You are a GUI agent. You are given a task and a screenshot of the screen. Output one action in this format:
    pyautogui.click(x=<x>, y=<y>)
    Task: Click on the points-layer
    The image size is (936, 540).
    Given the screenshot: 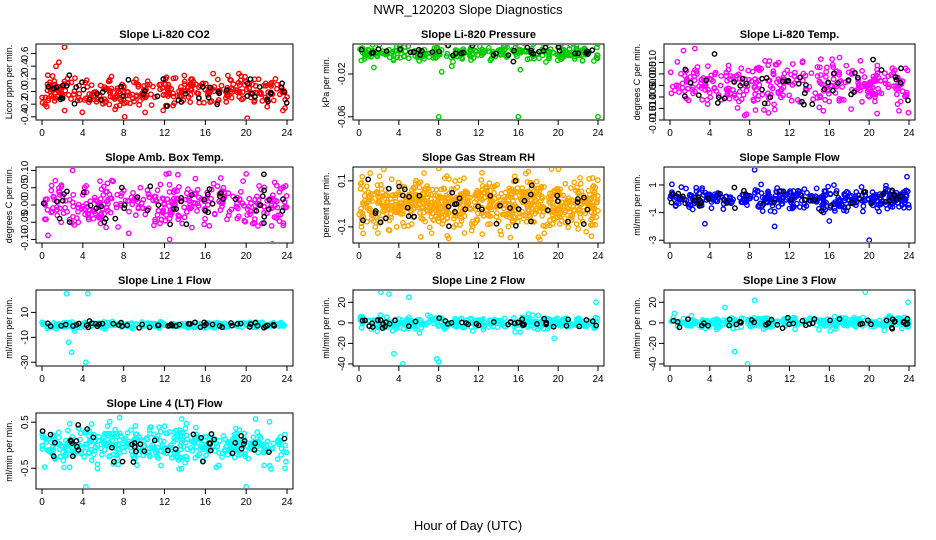 What is the action you would take?
    pyautogui.click(x=789, y=205)
    